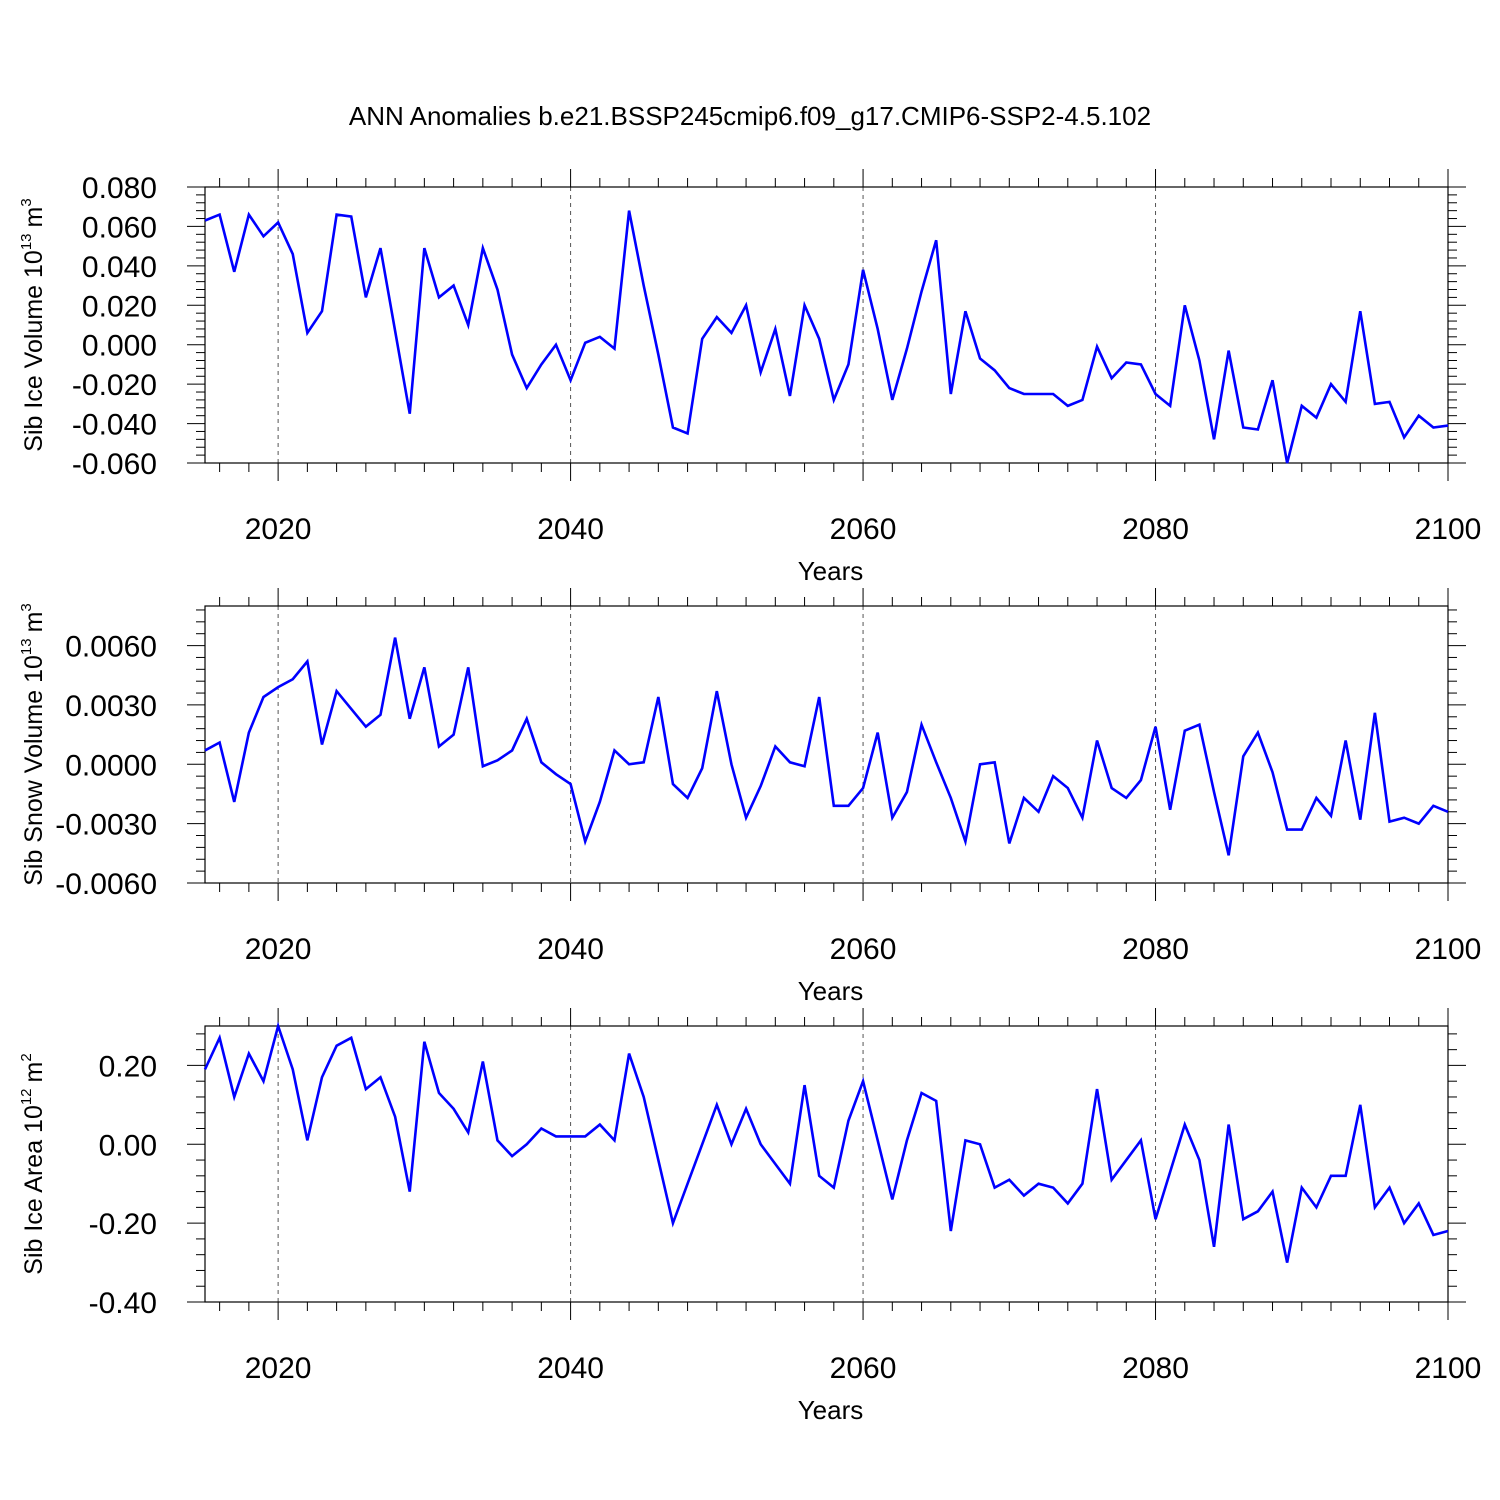 The image size is (1500, 1500). What do you see at coordinates (106, 884) in the screenshot?
I see `y-tick-label: -0.0060` at bounding box center [106, 884].